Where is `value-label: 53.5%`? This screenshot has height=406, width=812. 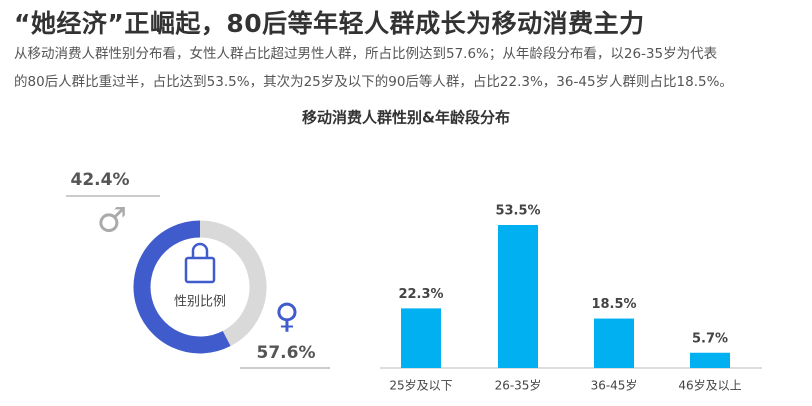 value-label: 53.5% is located at coordinates (517, 211).